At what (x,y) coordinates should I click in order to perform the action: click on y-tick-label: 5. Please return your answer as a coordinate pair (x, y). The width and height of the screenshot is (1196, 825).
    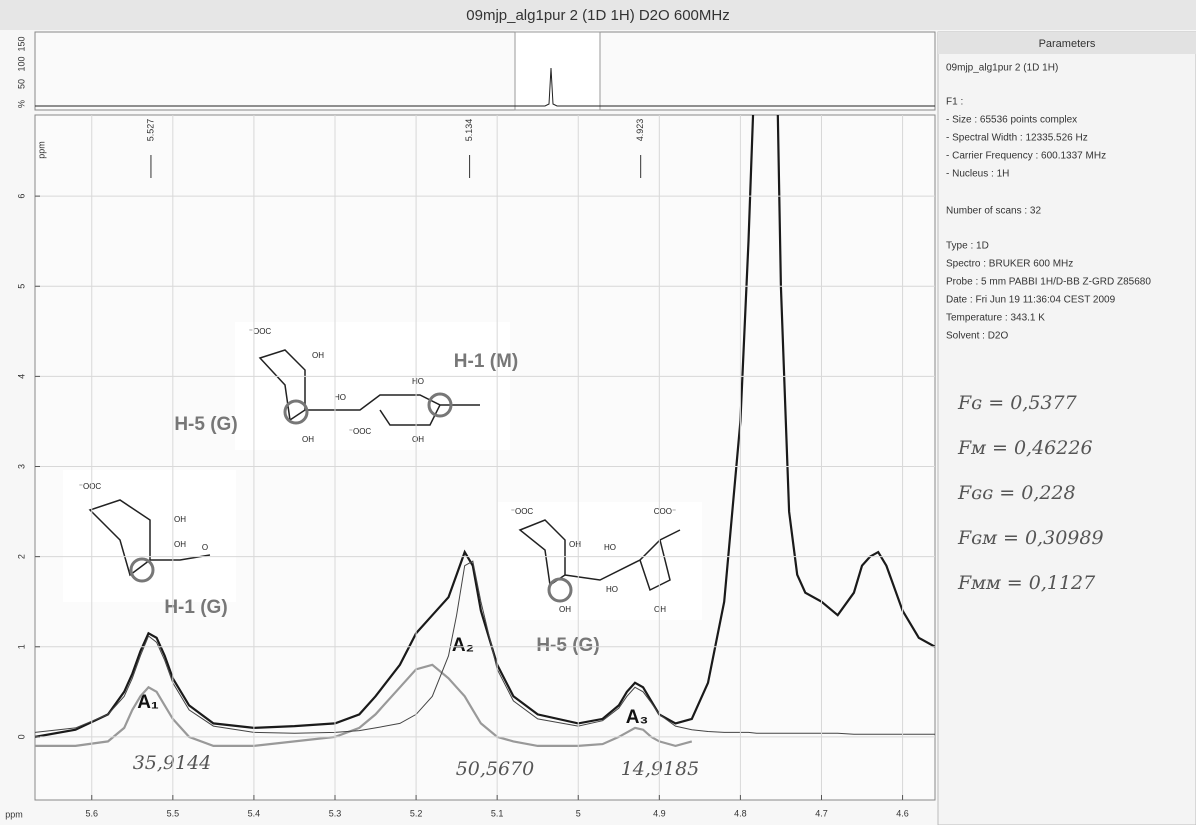
    Looking at the image, I should click on (21, 286).